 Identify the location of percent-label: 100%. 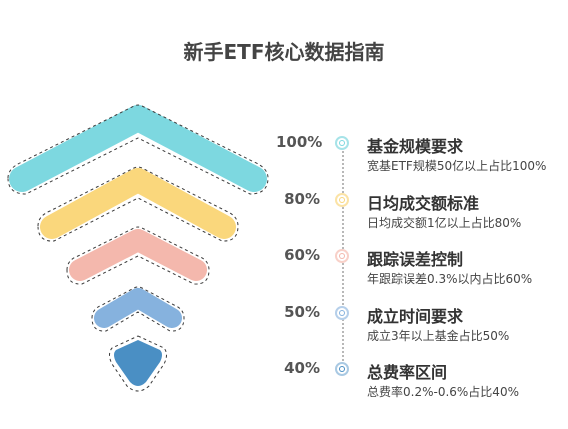
(299, 142).